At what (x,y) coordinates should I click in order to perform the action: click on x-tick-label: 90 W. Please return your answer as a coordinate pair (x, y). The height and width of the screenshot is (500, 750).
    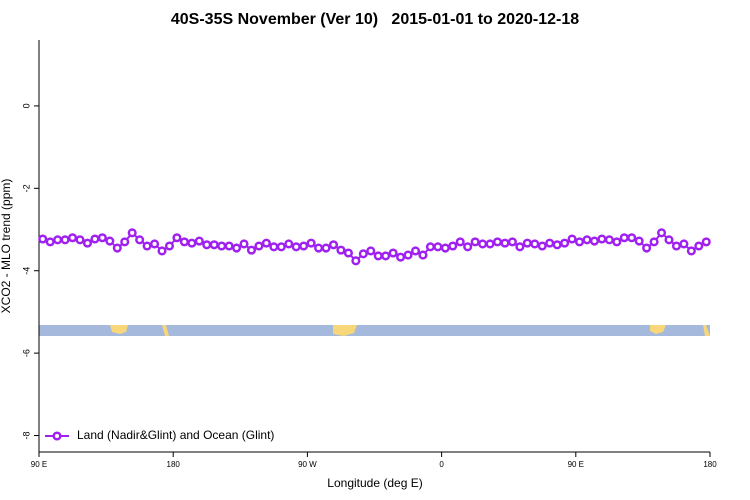
    Looking at the image, I should click on (307, 464).